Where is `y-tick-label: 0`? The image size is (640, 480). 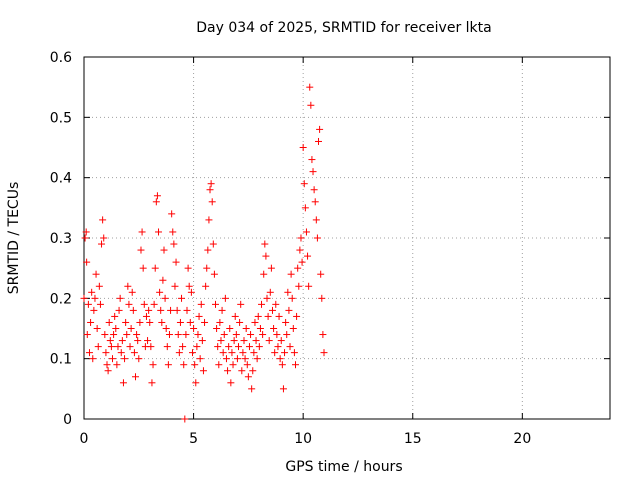
y-tick-label: 0 is located at coordinates (67, 420).